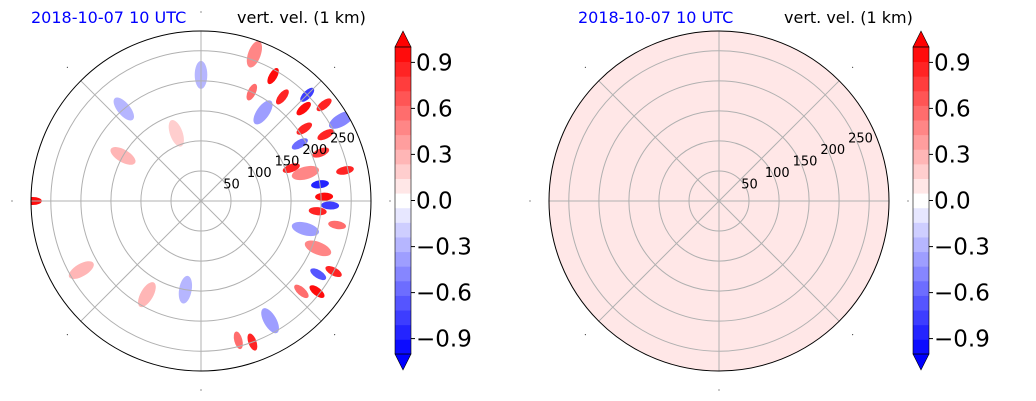 The width and height of the screenshot is (1036, 401). What do you see at coordinates (921, 39) in the screenshot?
I see `colorbar-extend-max` at bounding box center [921, 39].